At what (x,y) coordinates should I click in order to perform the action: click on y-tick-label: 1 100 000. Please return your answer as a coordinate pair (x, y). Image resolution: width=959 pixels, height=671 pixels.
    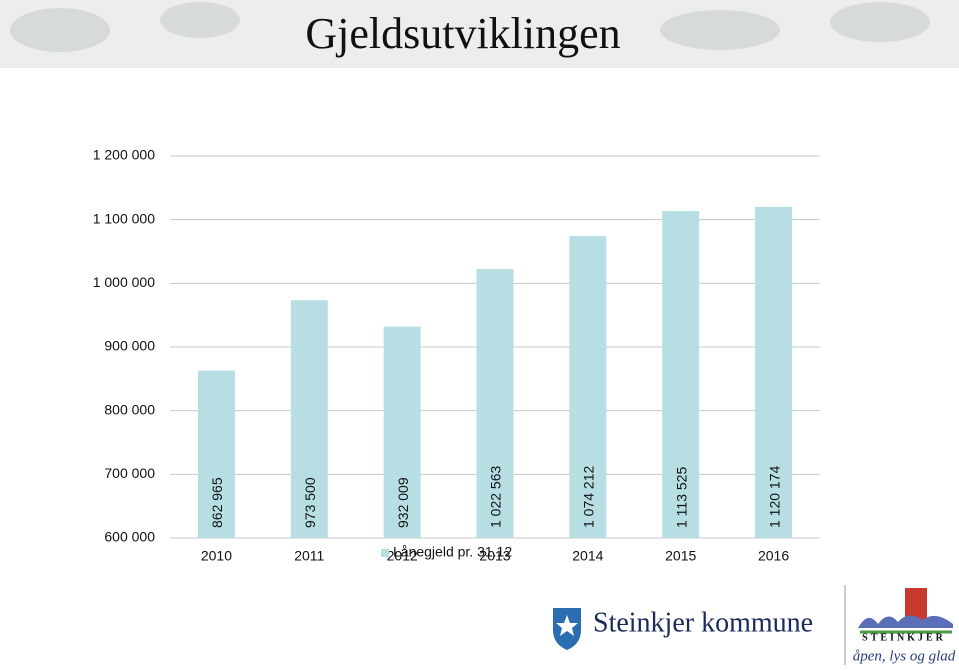
    Looking at the image, I should click on (124, 218).